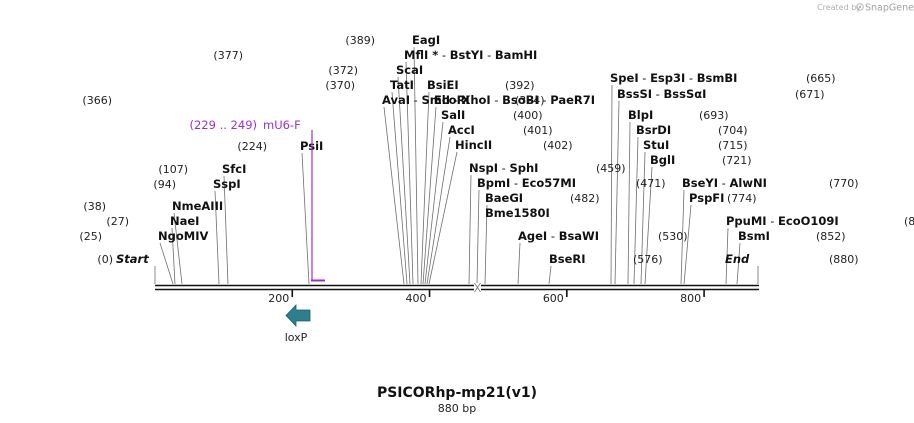 This screenshot has height=423, width=914. Describe the element at coordinates (808, 221) in the screenshot. I see `enzyme-name: EcoO109I` at that location.